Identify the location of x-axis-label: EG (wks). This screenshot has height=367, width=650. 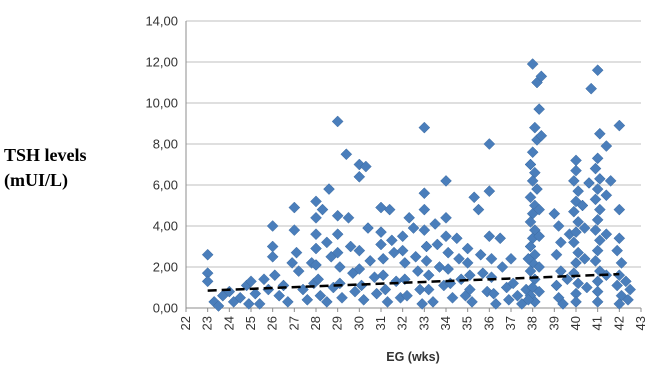
(413, 357).